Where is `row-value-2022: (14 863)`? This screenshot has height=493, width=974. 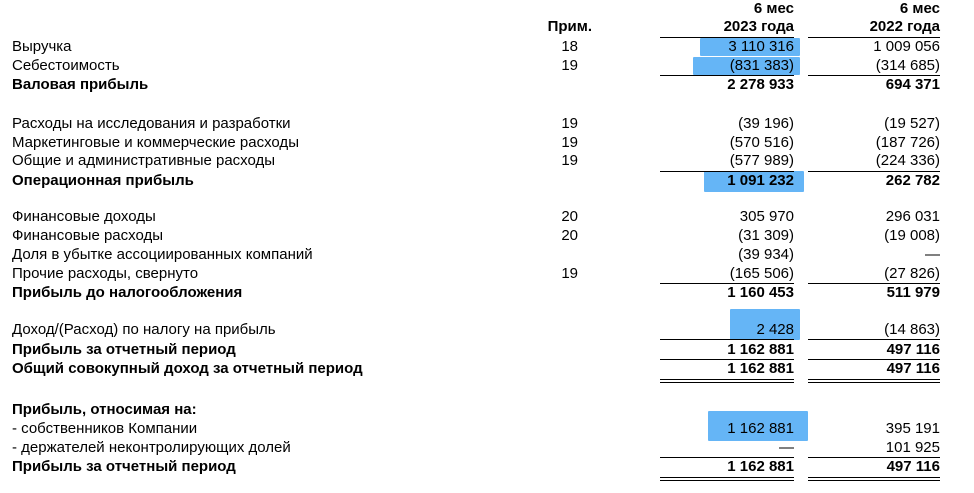
row-value-2022: (14 863) is located at coordinates (912, 329).